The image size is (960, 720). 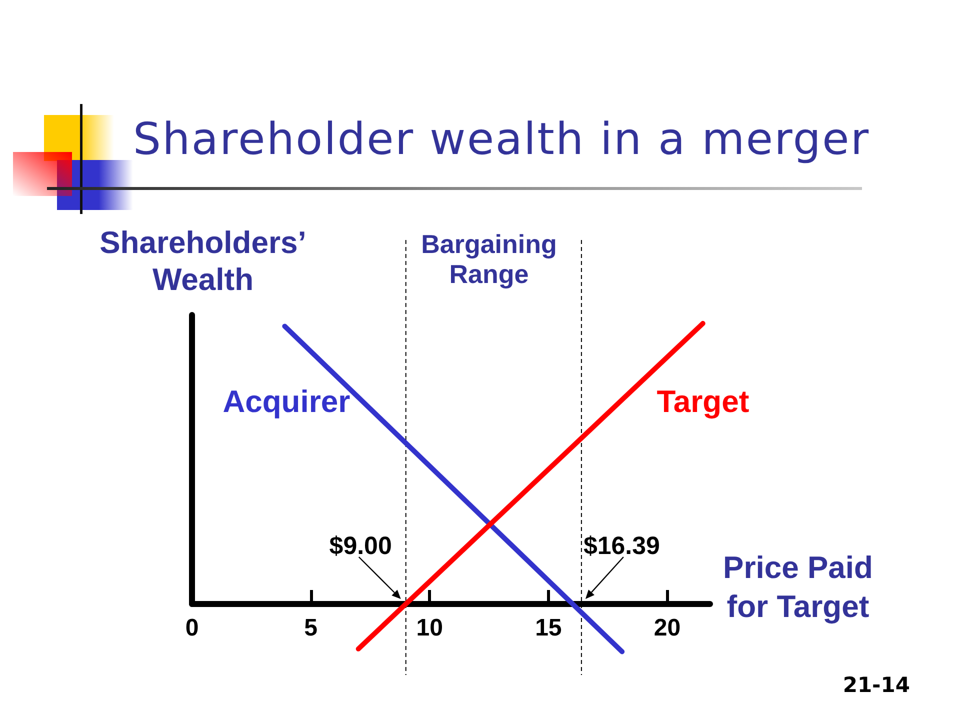 I want to click on x-tick-label: 5, so click(x=311, y=628).